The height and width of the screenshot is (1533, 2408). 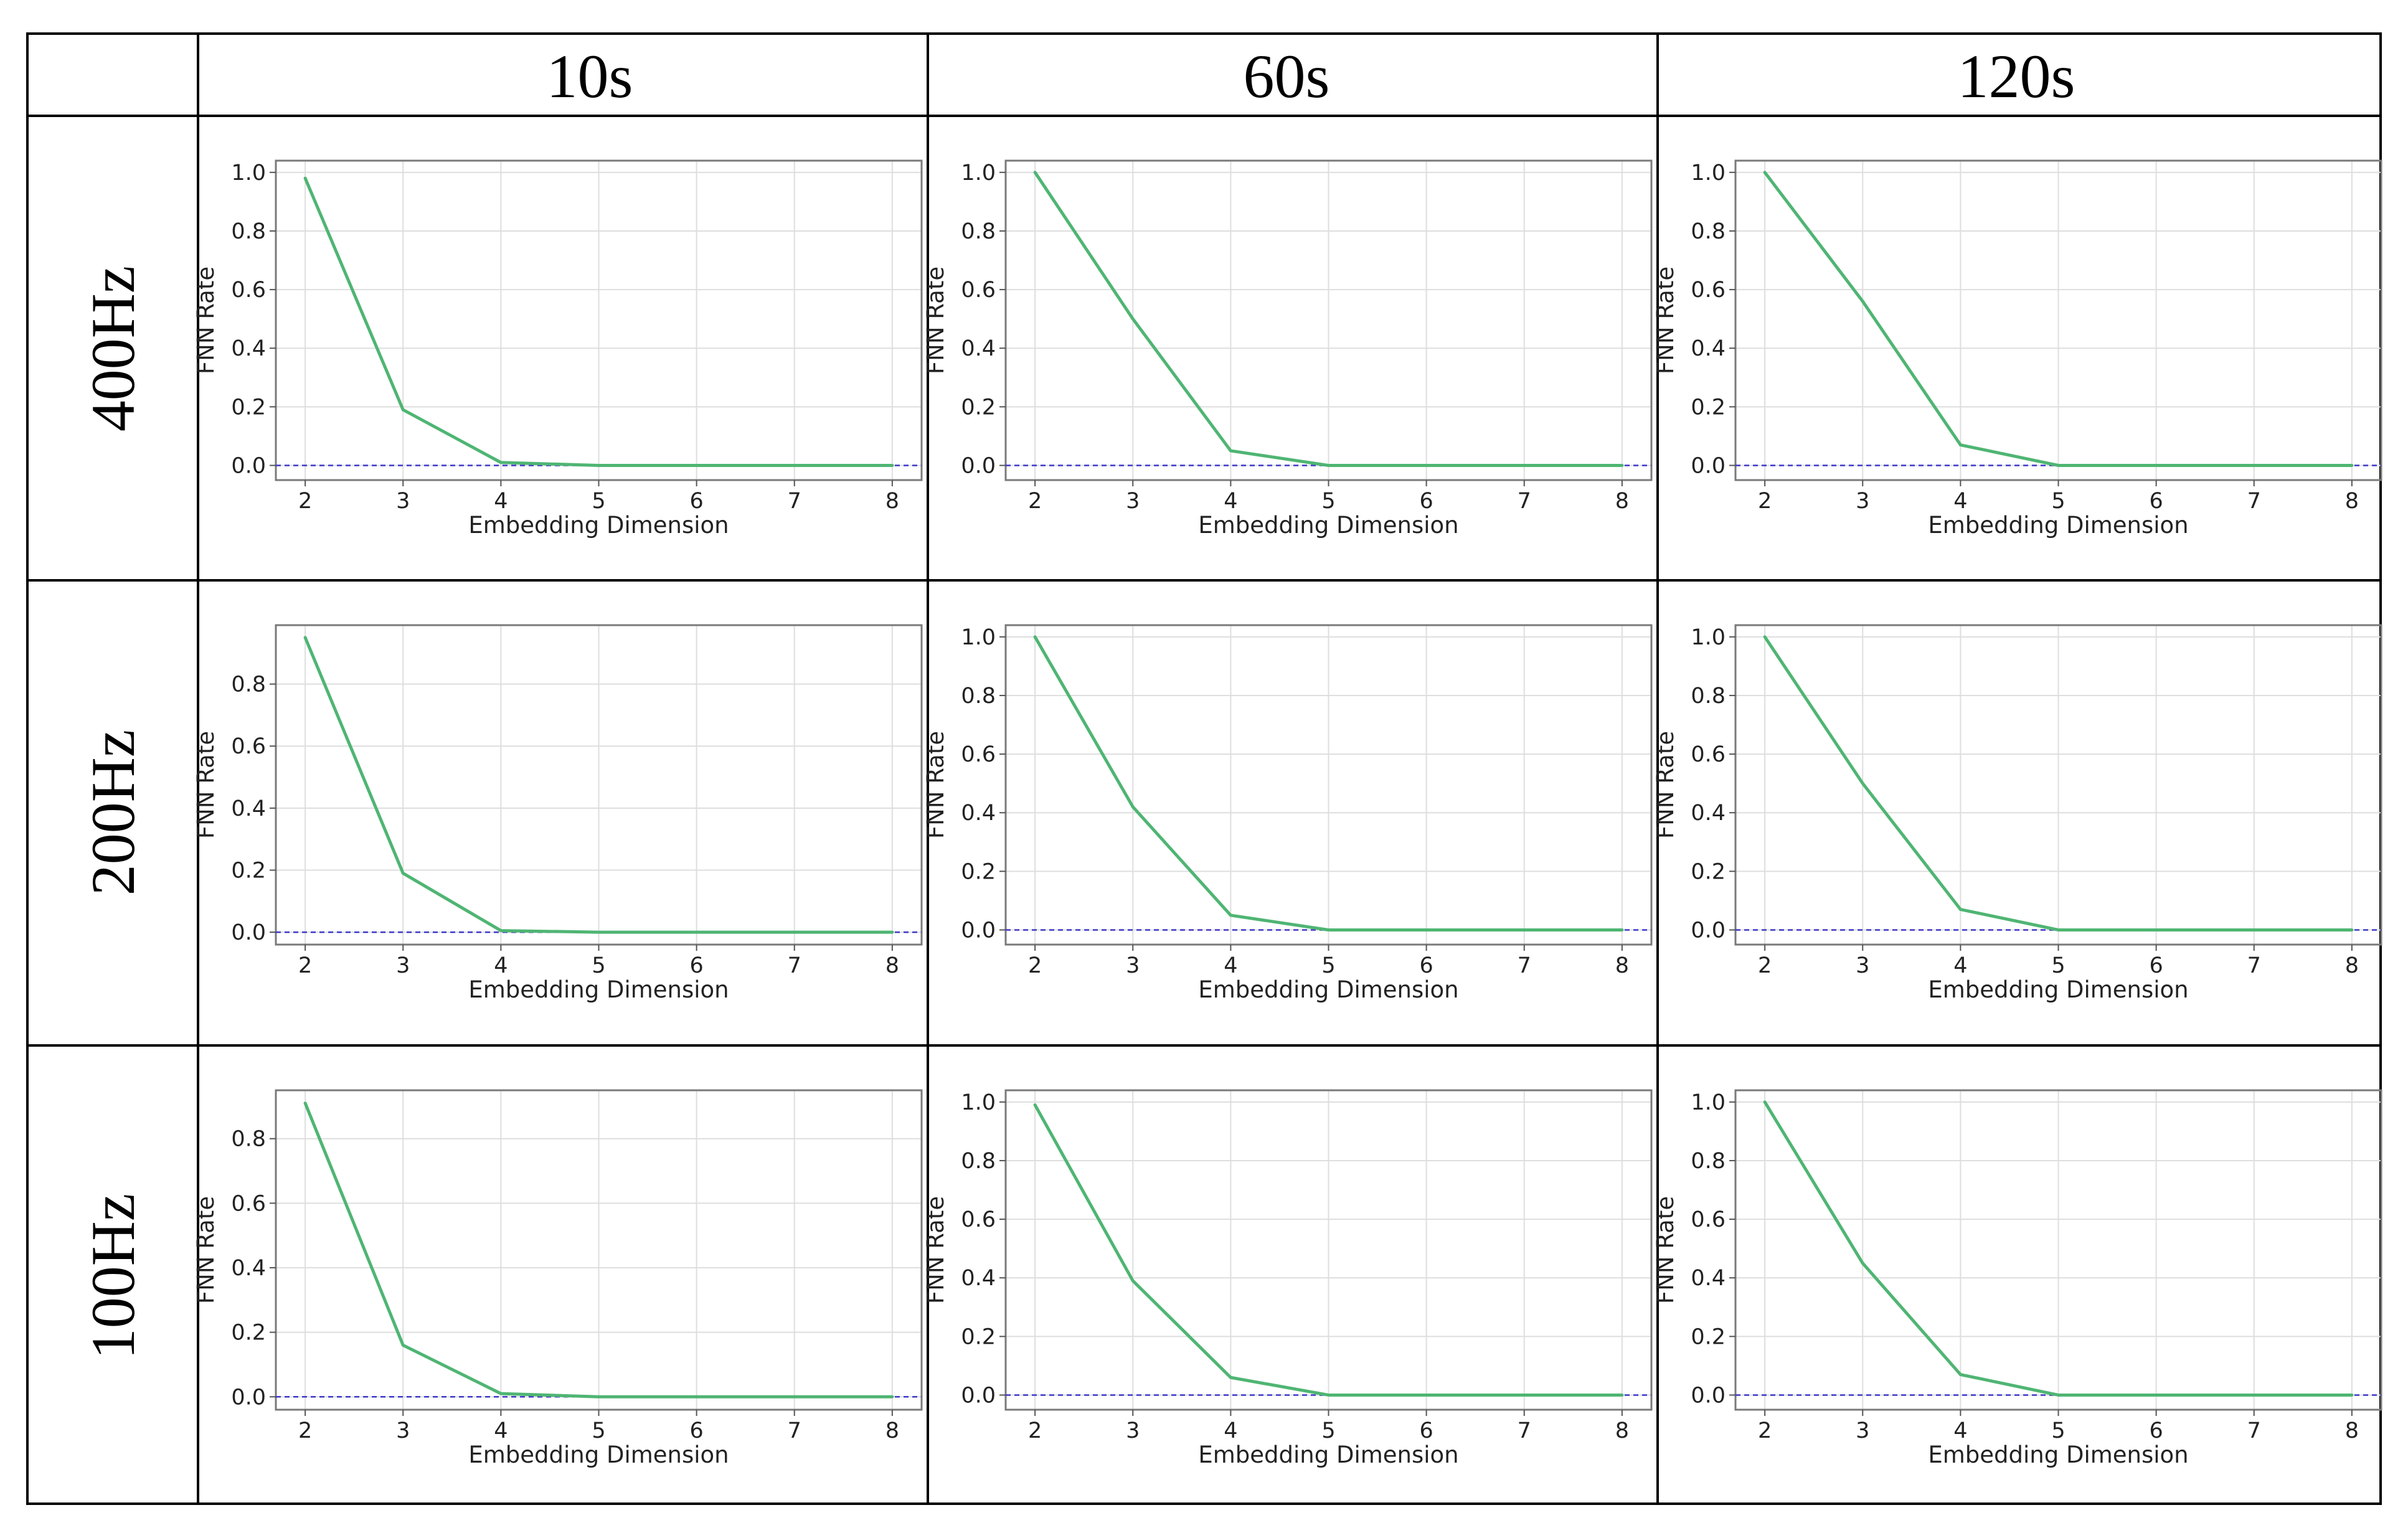 What do you see at coordinates (2016, 76) in the screenshot?
I see `col-header-120s: 120s` at bounding box center [2016, 76].